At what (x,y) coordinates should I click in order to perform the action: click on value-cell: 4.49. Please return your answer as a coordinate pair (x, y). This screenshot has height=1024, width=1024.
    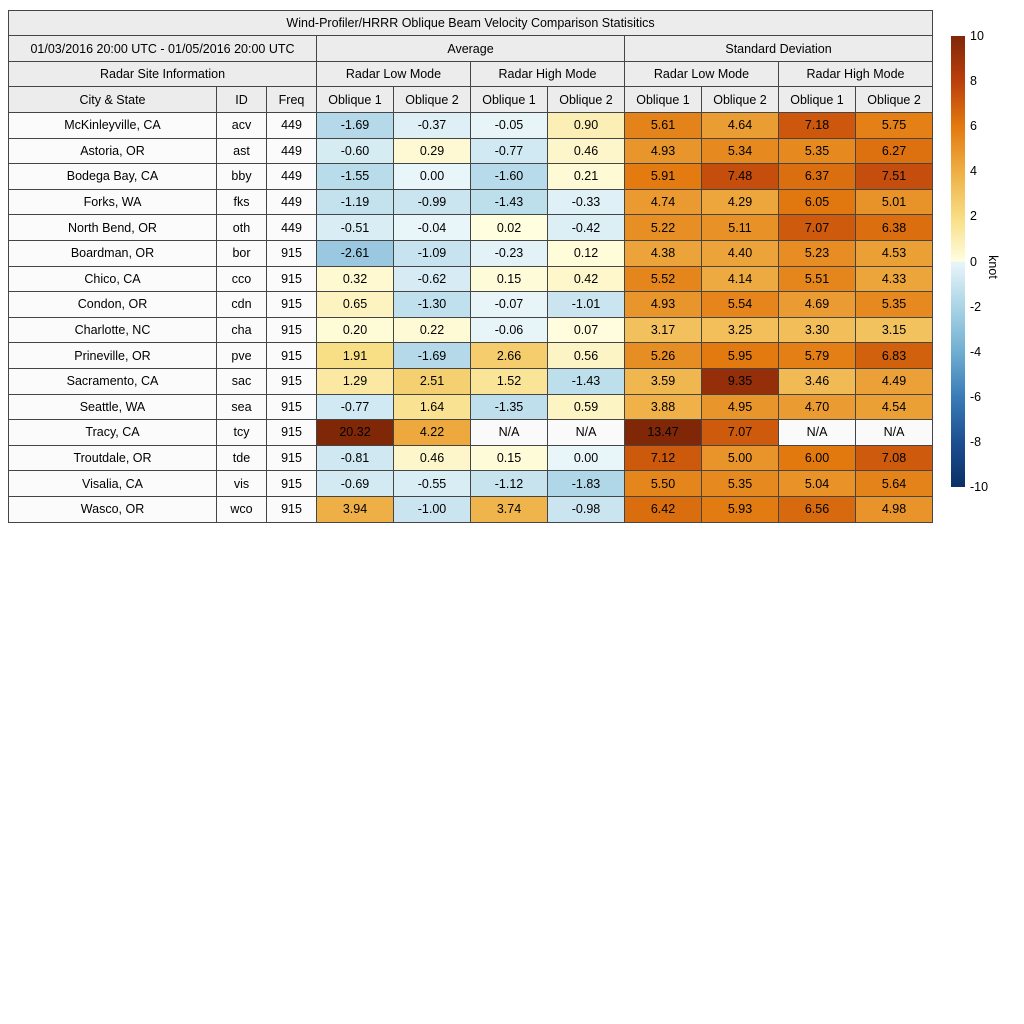
    Looking at the image, I should click on (894, 381).